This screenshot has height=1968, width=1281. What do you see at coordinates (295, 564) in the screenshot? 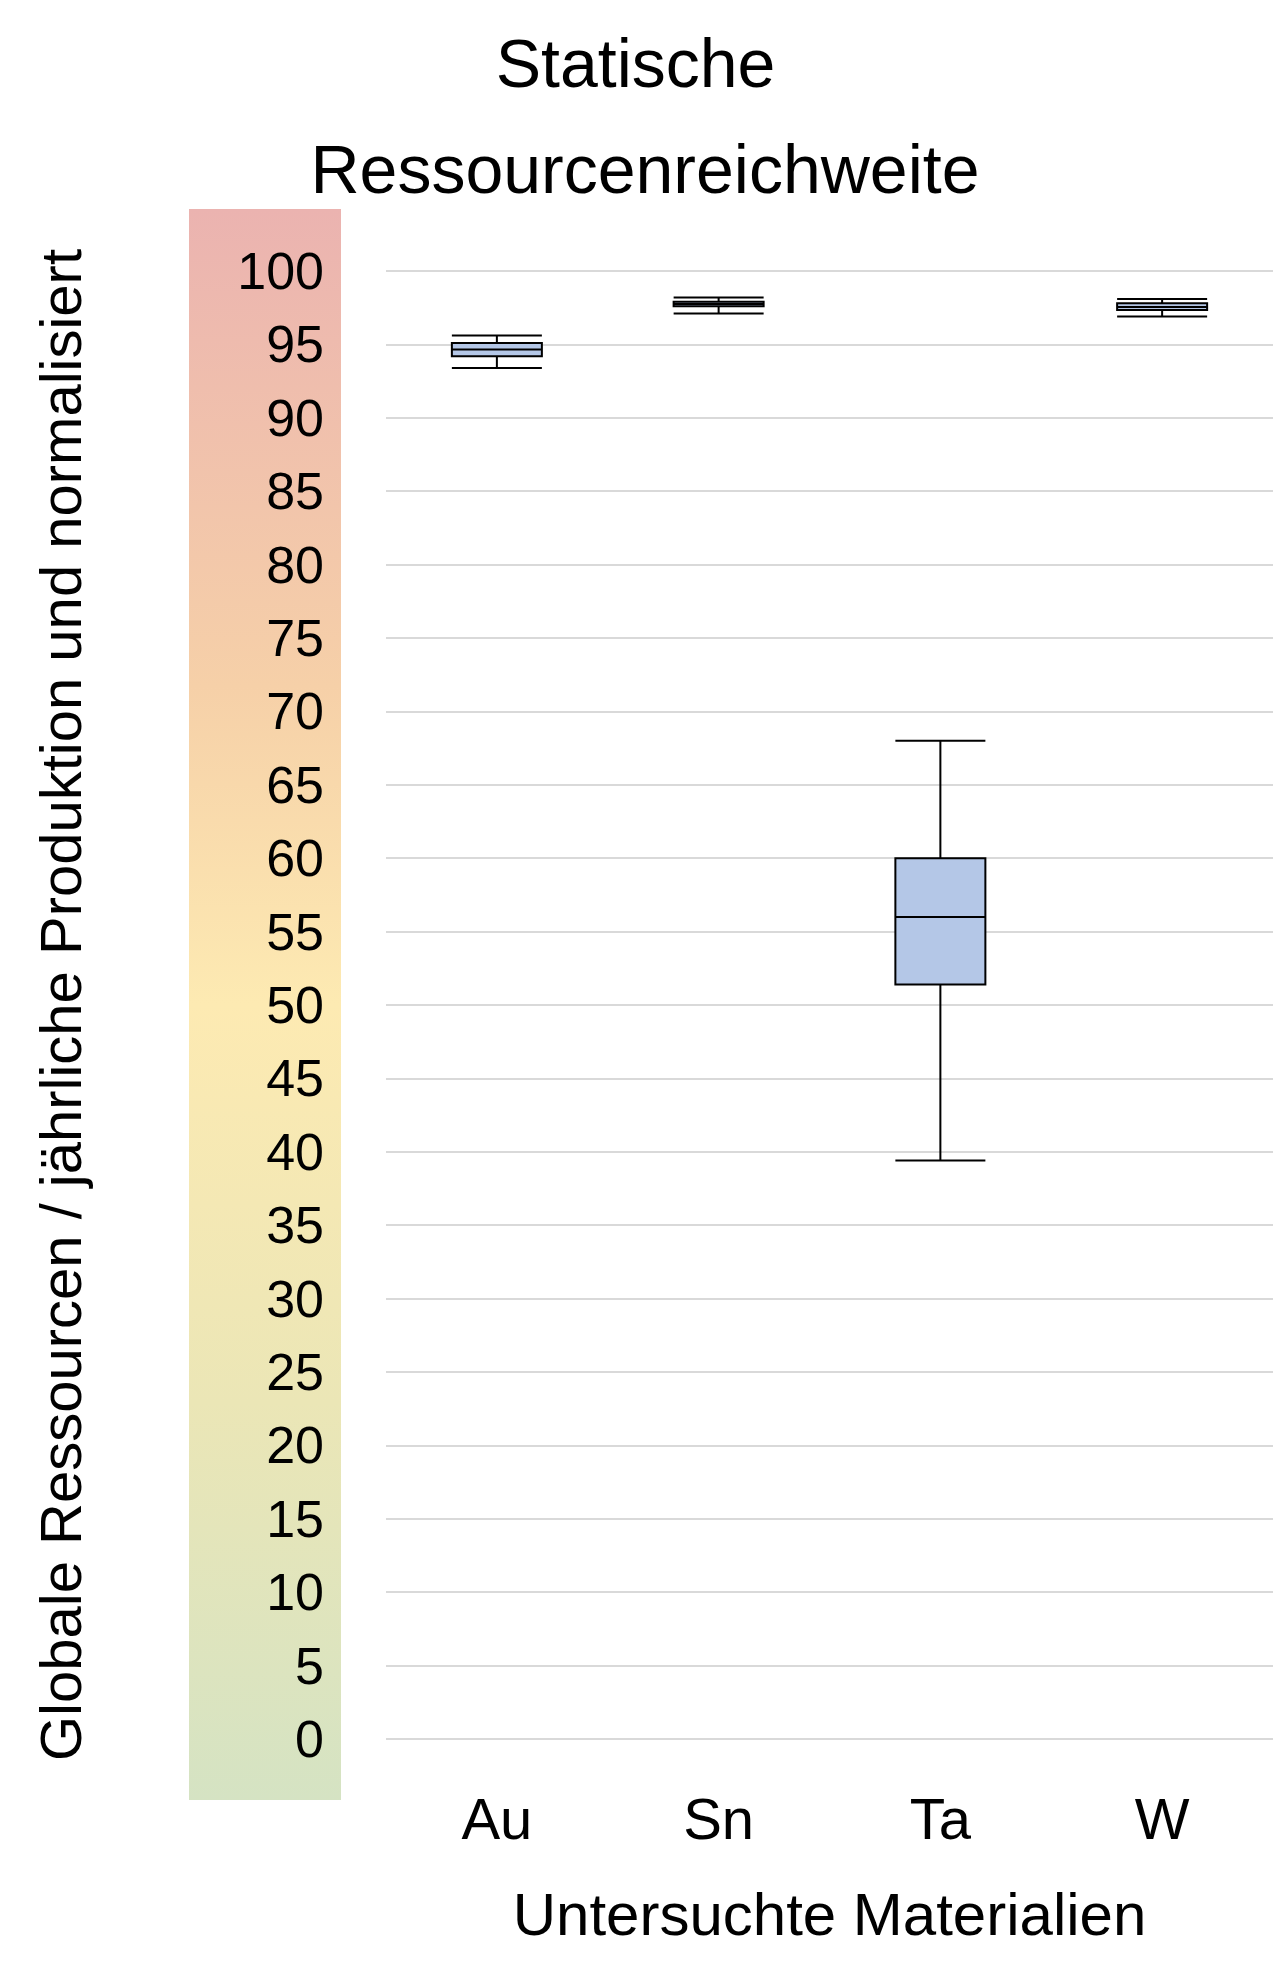
I see `y-tick-label: 80` at bounding box center [295, 564].